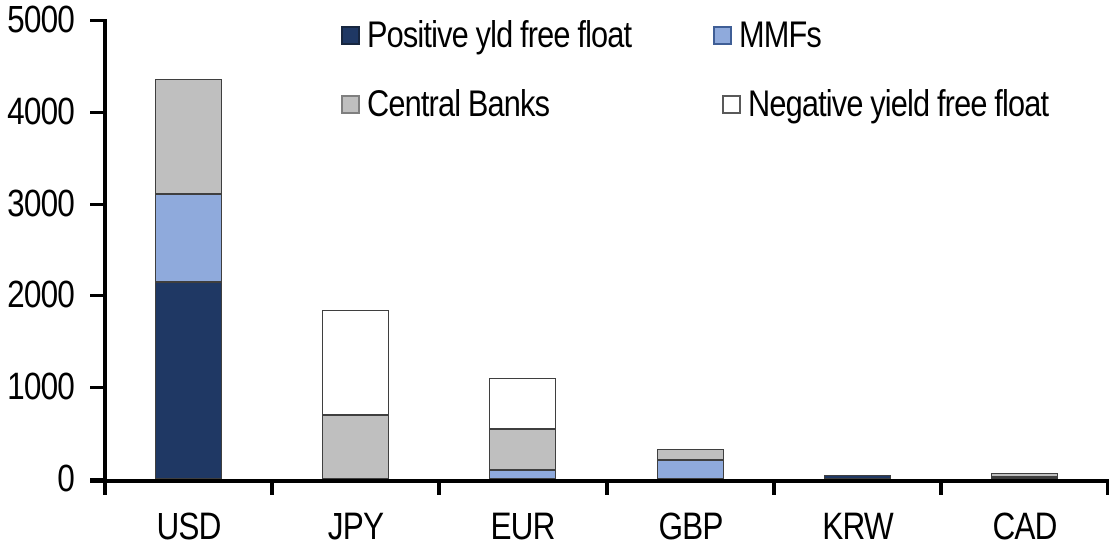  Describe the element at coordinates (356, 527) in the screenshot. I see `category-label-jpy: JPY` at that location.